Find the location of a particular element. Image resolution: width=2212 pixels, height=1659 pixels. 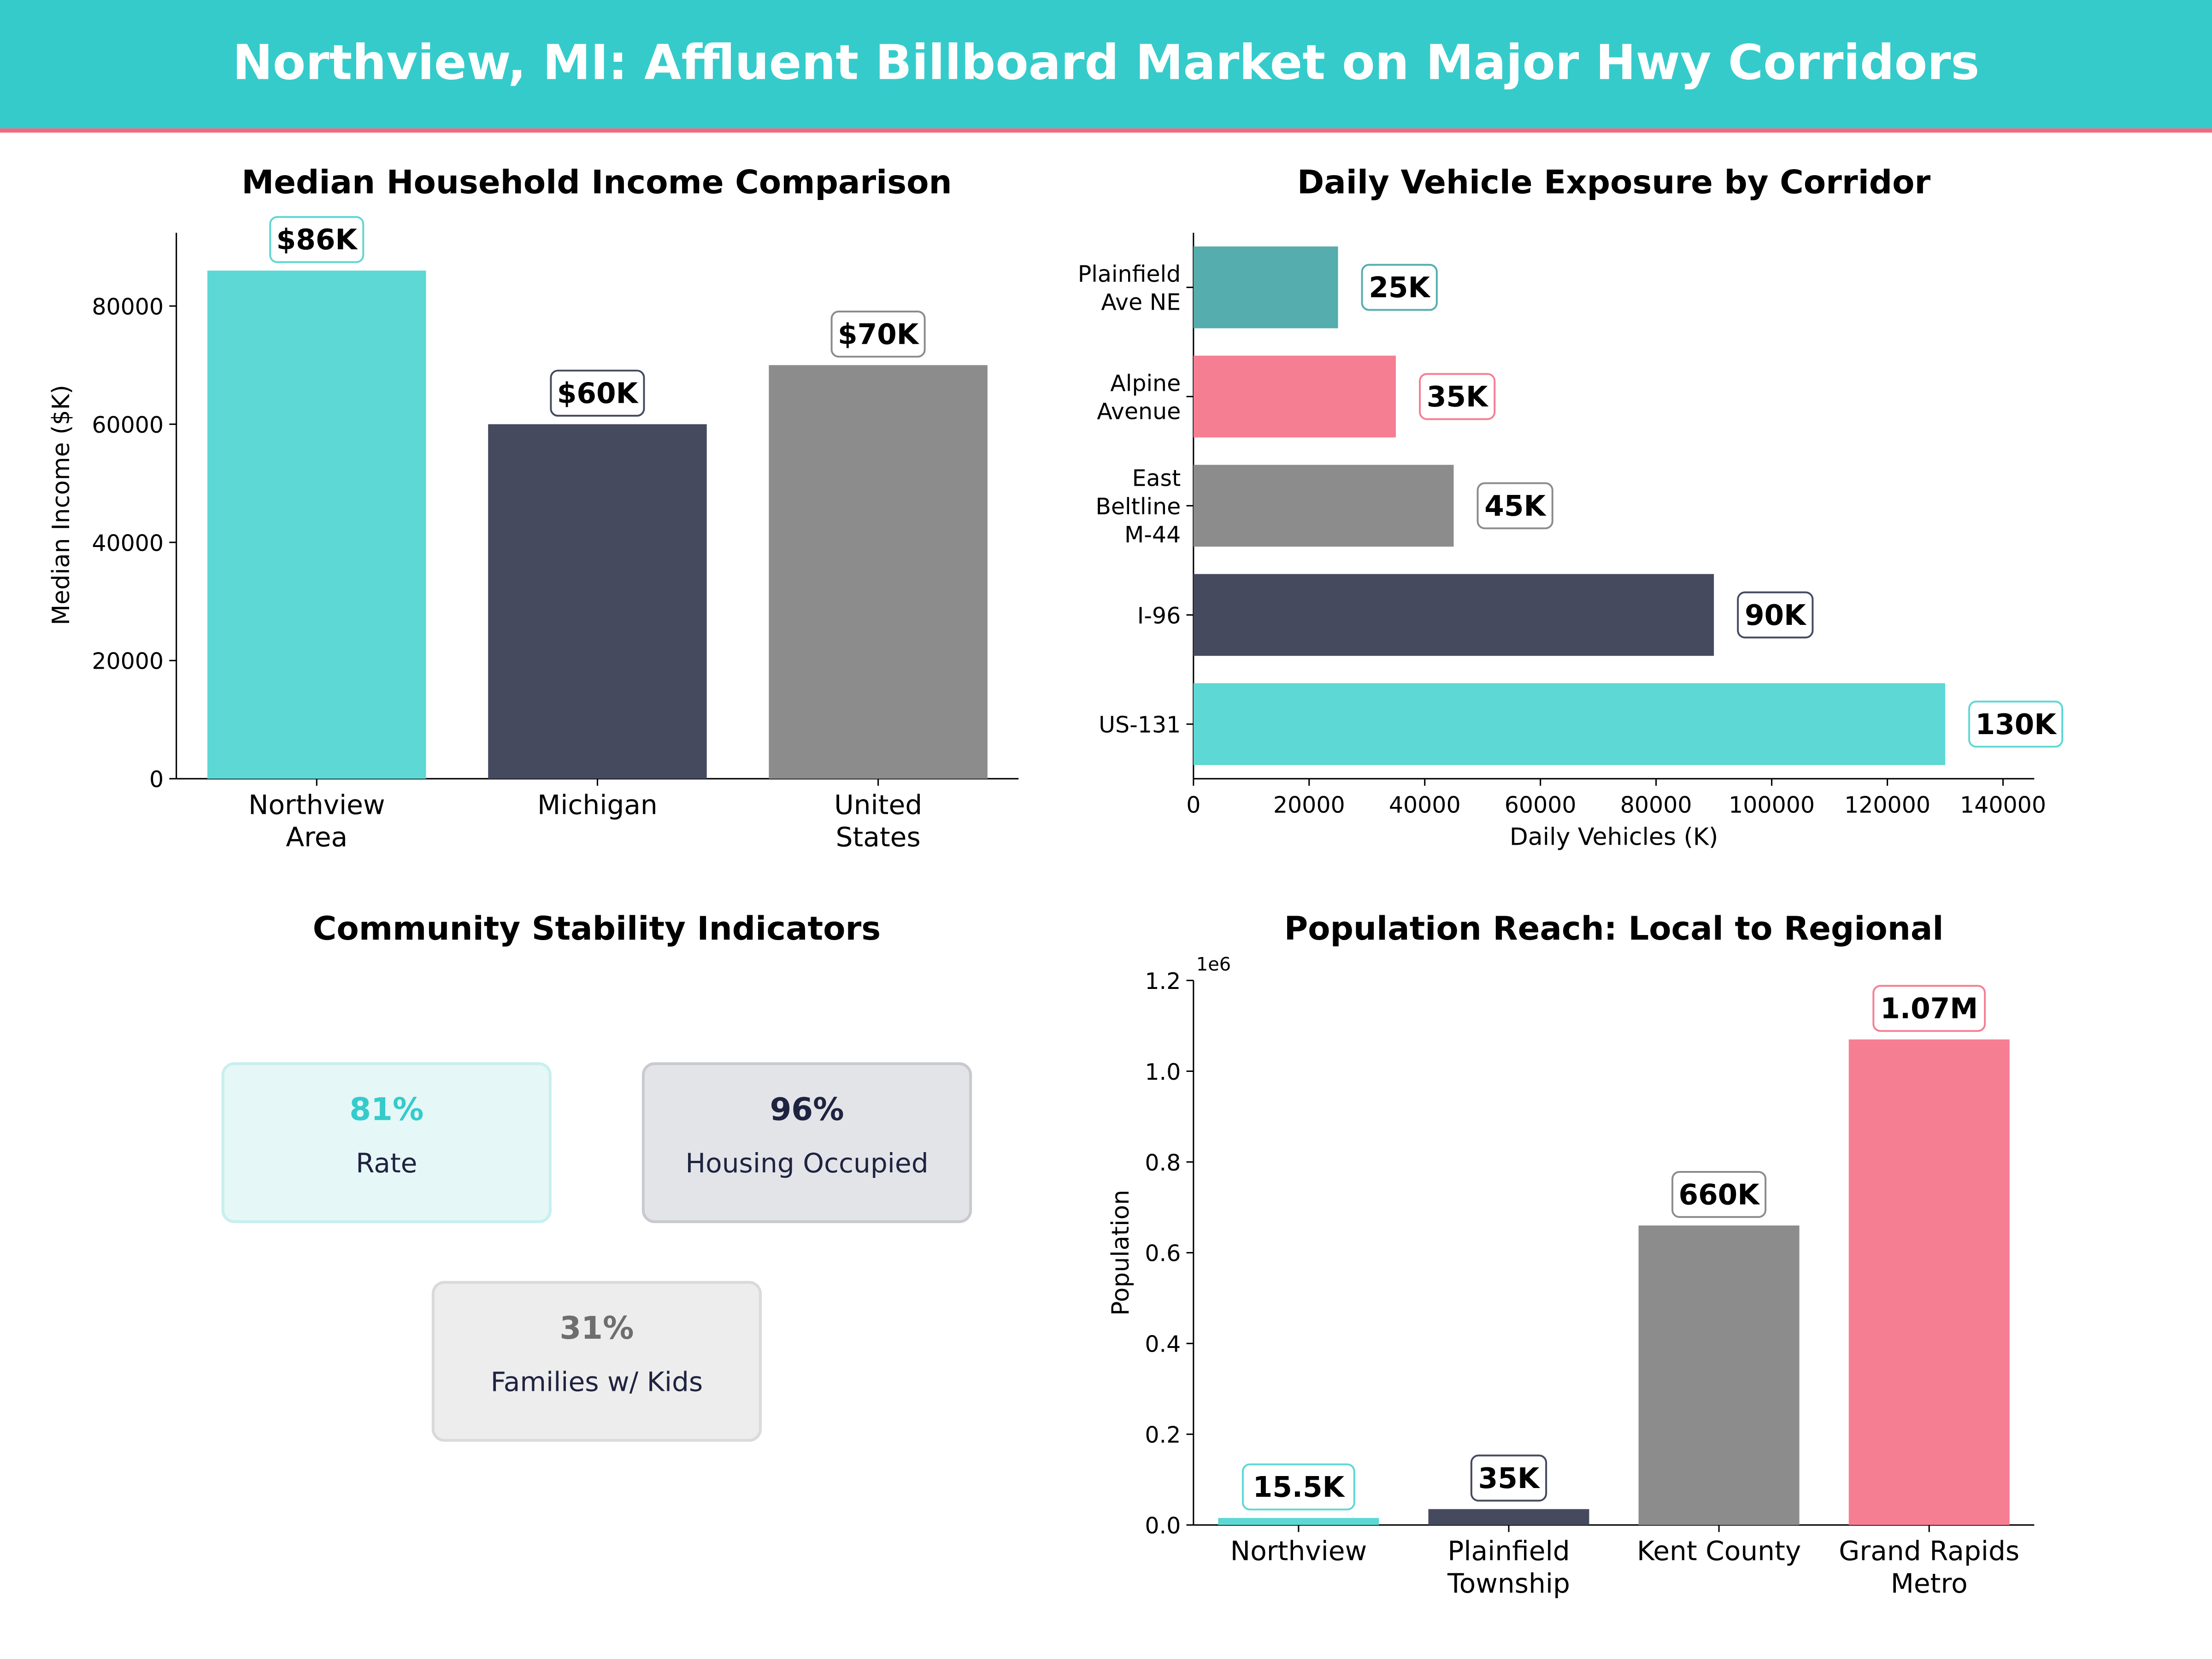

x-tick-label-line: United is located at coordinates (878, 804).